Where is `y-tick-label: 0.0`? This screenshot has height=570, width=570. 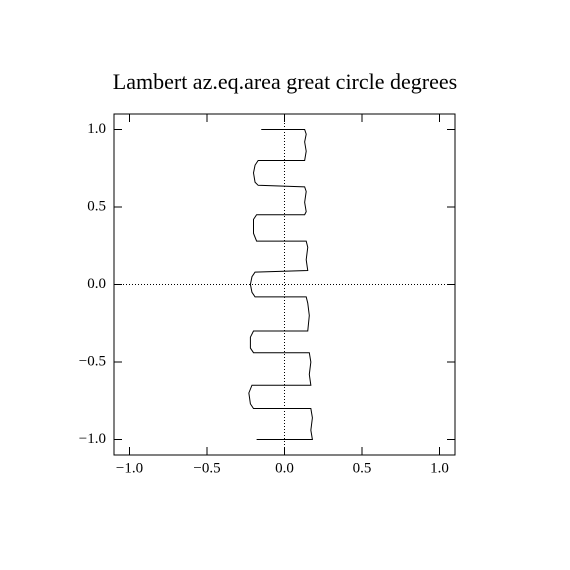
y-tick-label: 0.0 is located at coordinates (96, 284).